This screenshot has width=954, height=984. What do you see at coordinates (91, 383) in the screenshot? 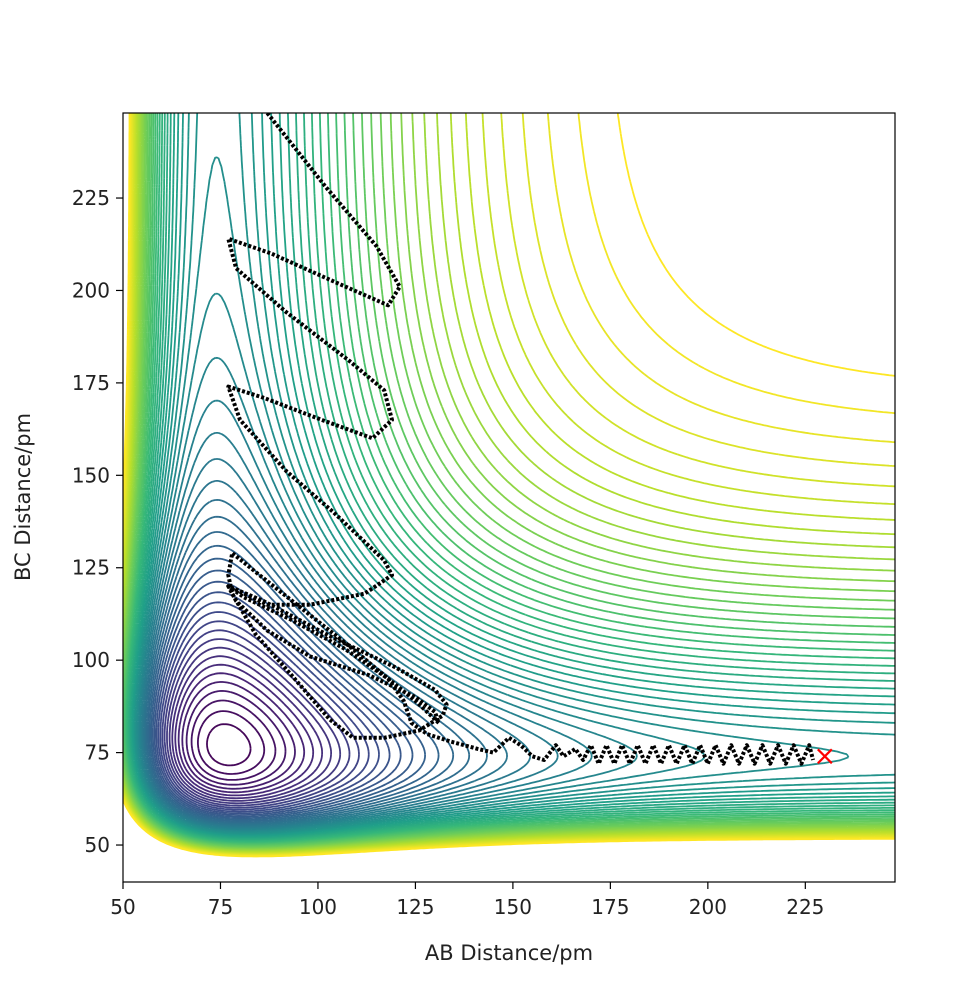
I see `y-tick-label: 175` at bounding box center [91, 383].